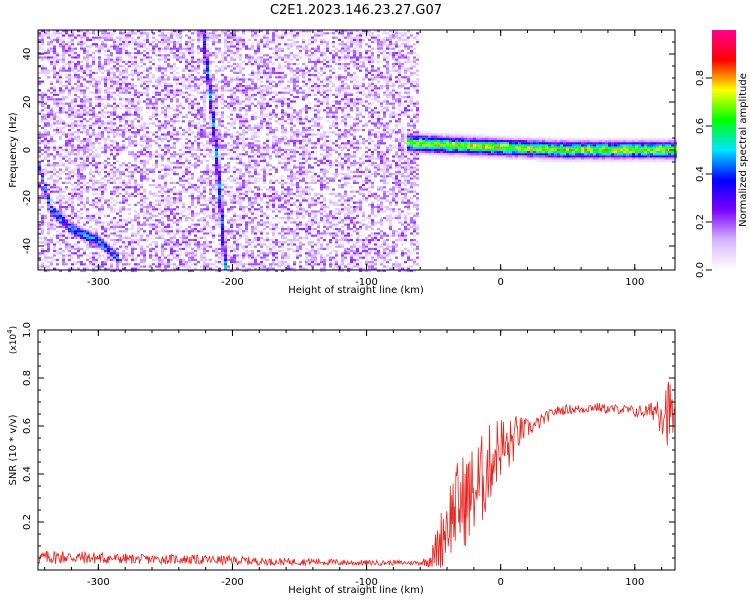  Describe the element at coordinates (129, 44) in the screenshot. I see `heatmap-cell-1941` at that location.